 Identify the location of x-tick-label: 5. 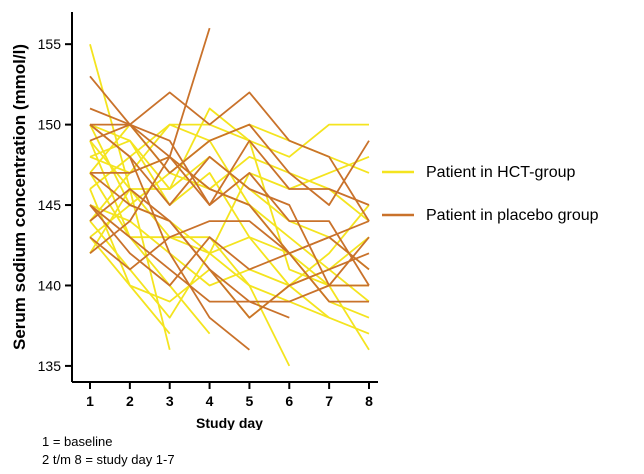
(250, 401).